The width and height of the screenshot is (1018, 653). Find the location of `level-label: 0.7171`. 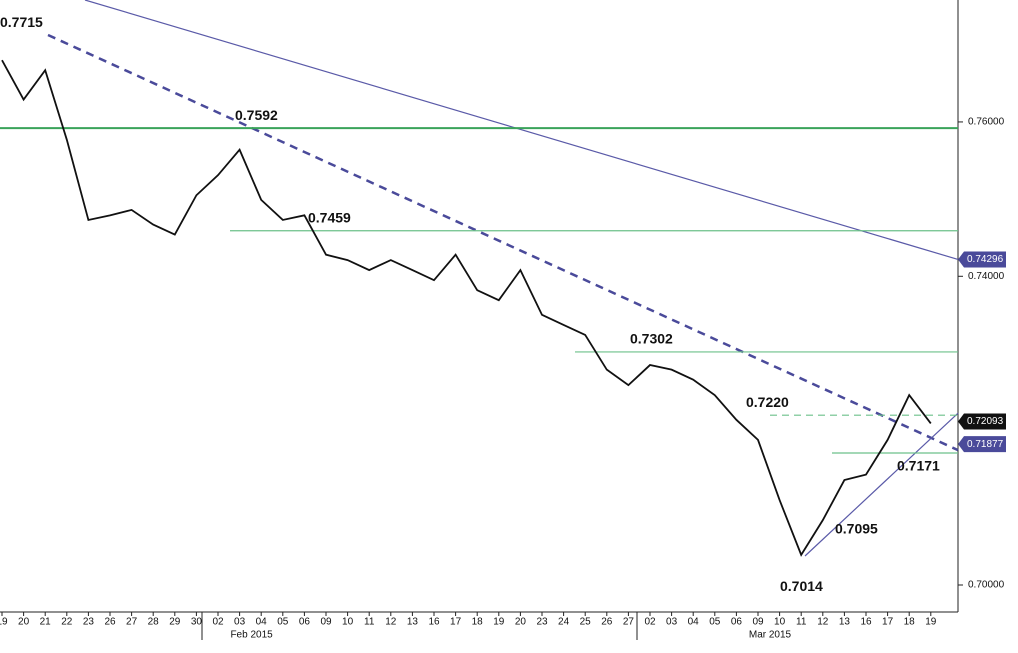

level-label: 0.7171 is located at coordinates (918, 466).